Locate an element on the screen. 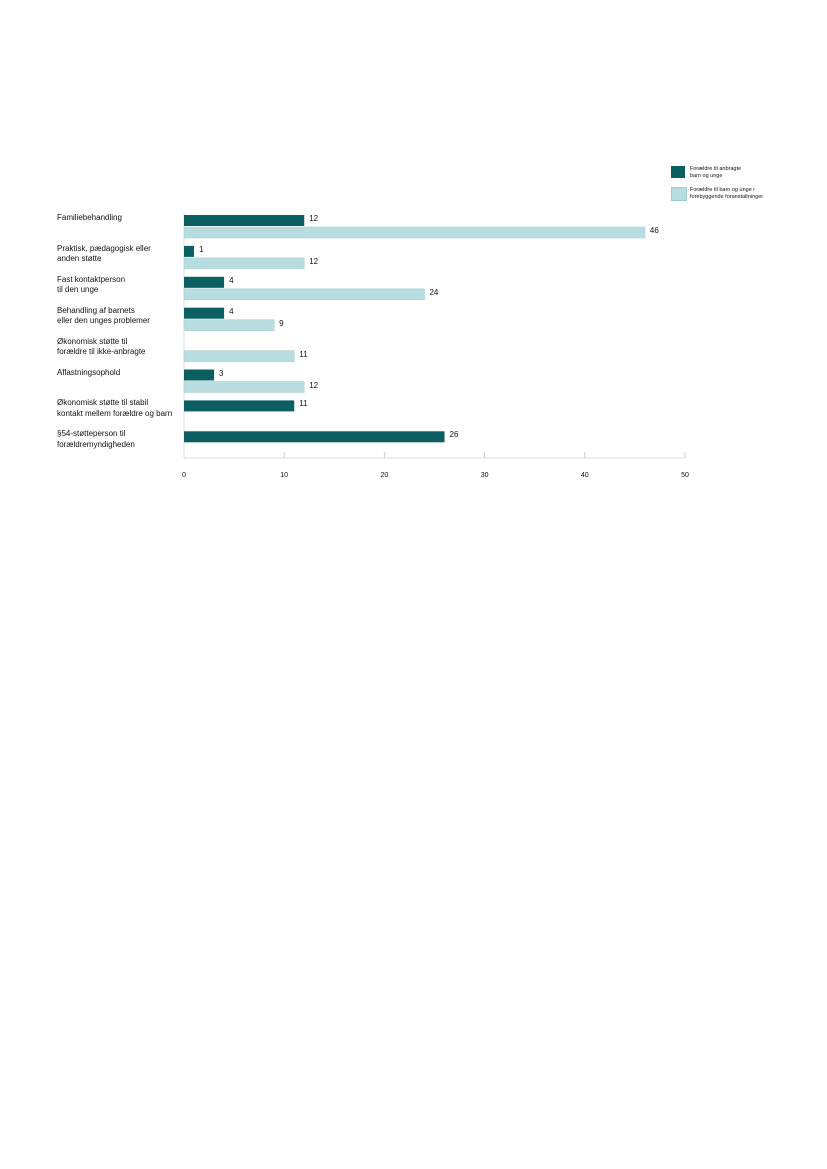 The height and width of the screenshot is (1169, 827). x-tick-label: 0 is located at coordinates (184, 475).